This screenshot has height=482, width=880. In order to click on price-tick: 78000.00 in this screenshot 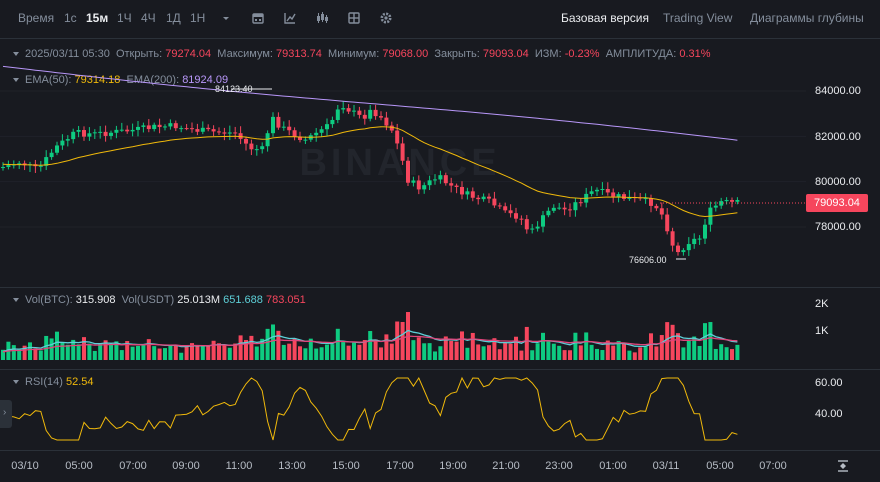, I will do `click(838, 227)`.